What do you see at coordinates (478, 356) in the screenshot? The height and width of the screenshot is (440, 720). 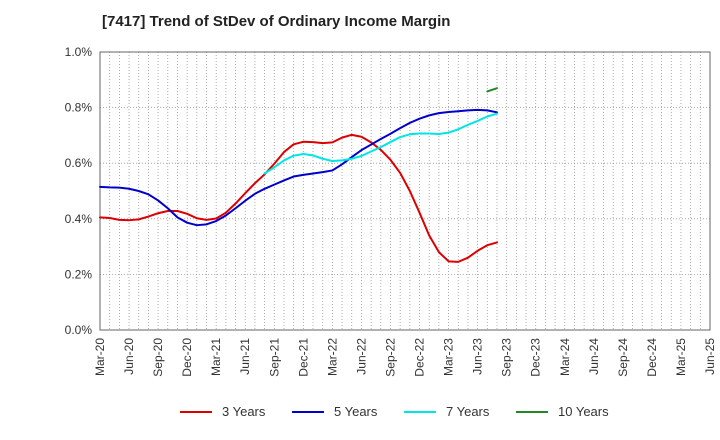 I see `x-tick-label: Jun-23` at bounding box center [478, 356].